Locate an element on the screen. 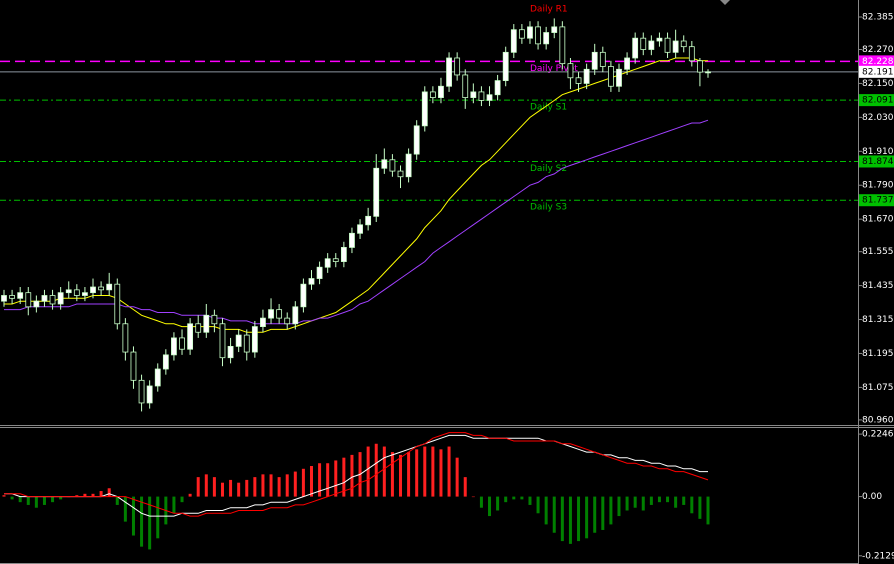 The image size is (894, 564). level-label: Daily S3 is located at coordinates (548, 208).